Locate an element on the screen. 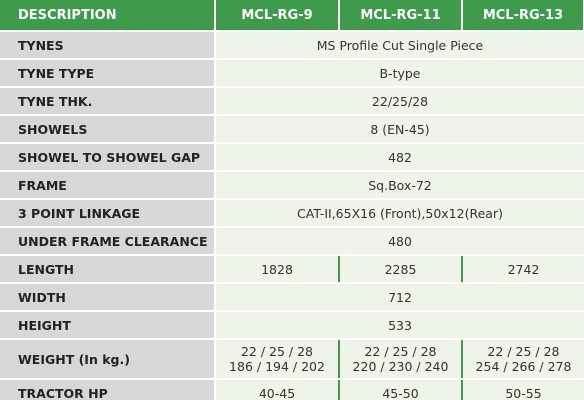  value-cell: MS Profile Cut Single Piece is located at coordinates (399, 45).